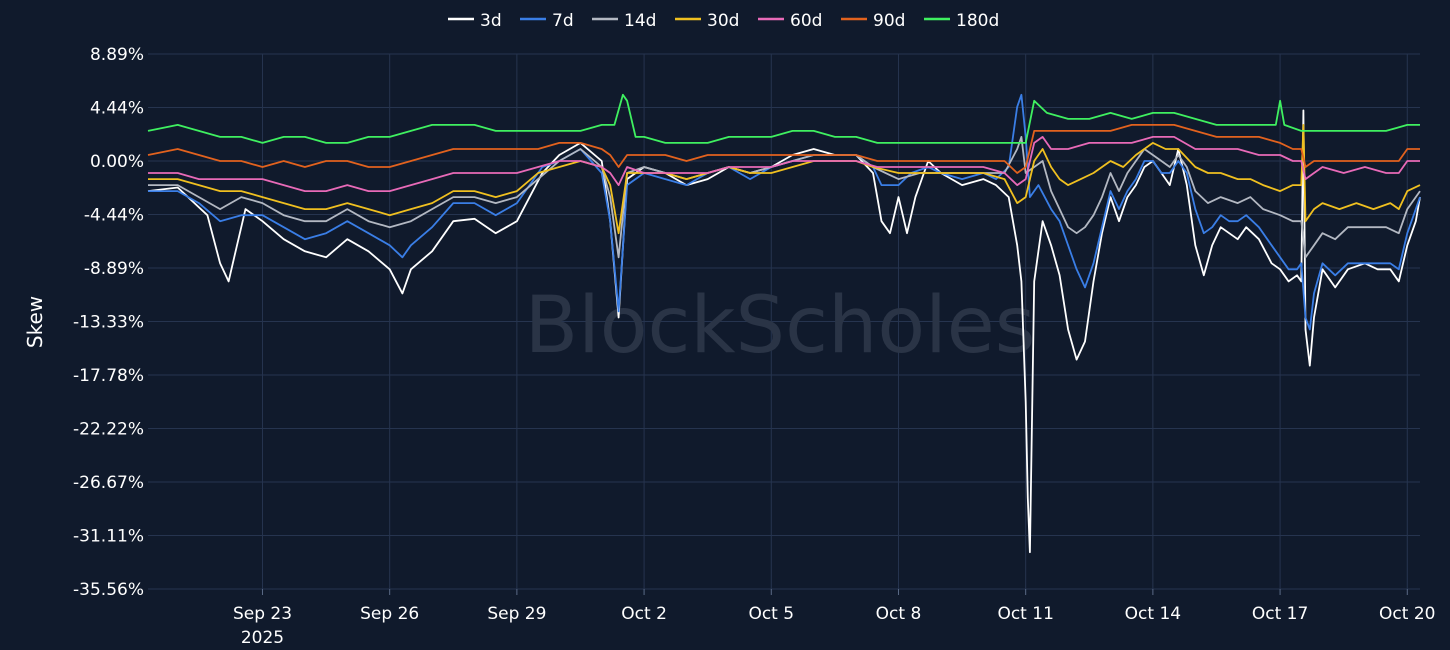  What do you see at coordinates (640, 21) in the screenshot?
I see `legend-label: 14d` at bounding box center [640, 21].